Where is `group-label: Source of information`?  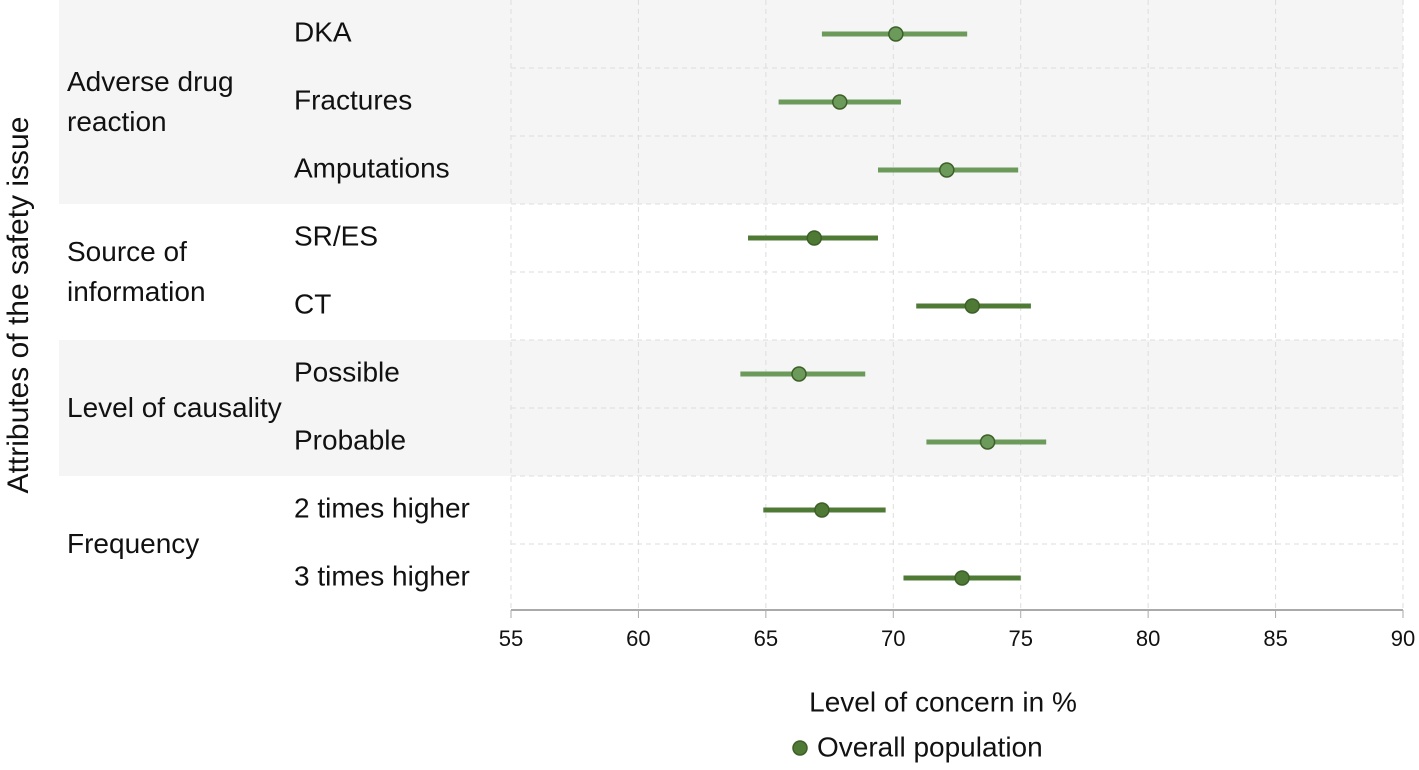
group-label: Source of information is located at coordinates (136, 271).